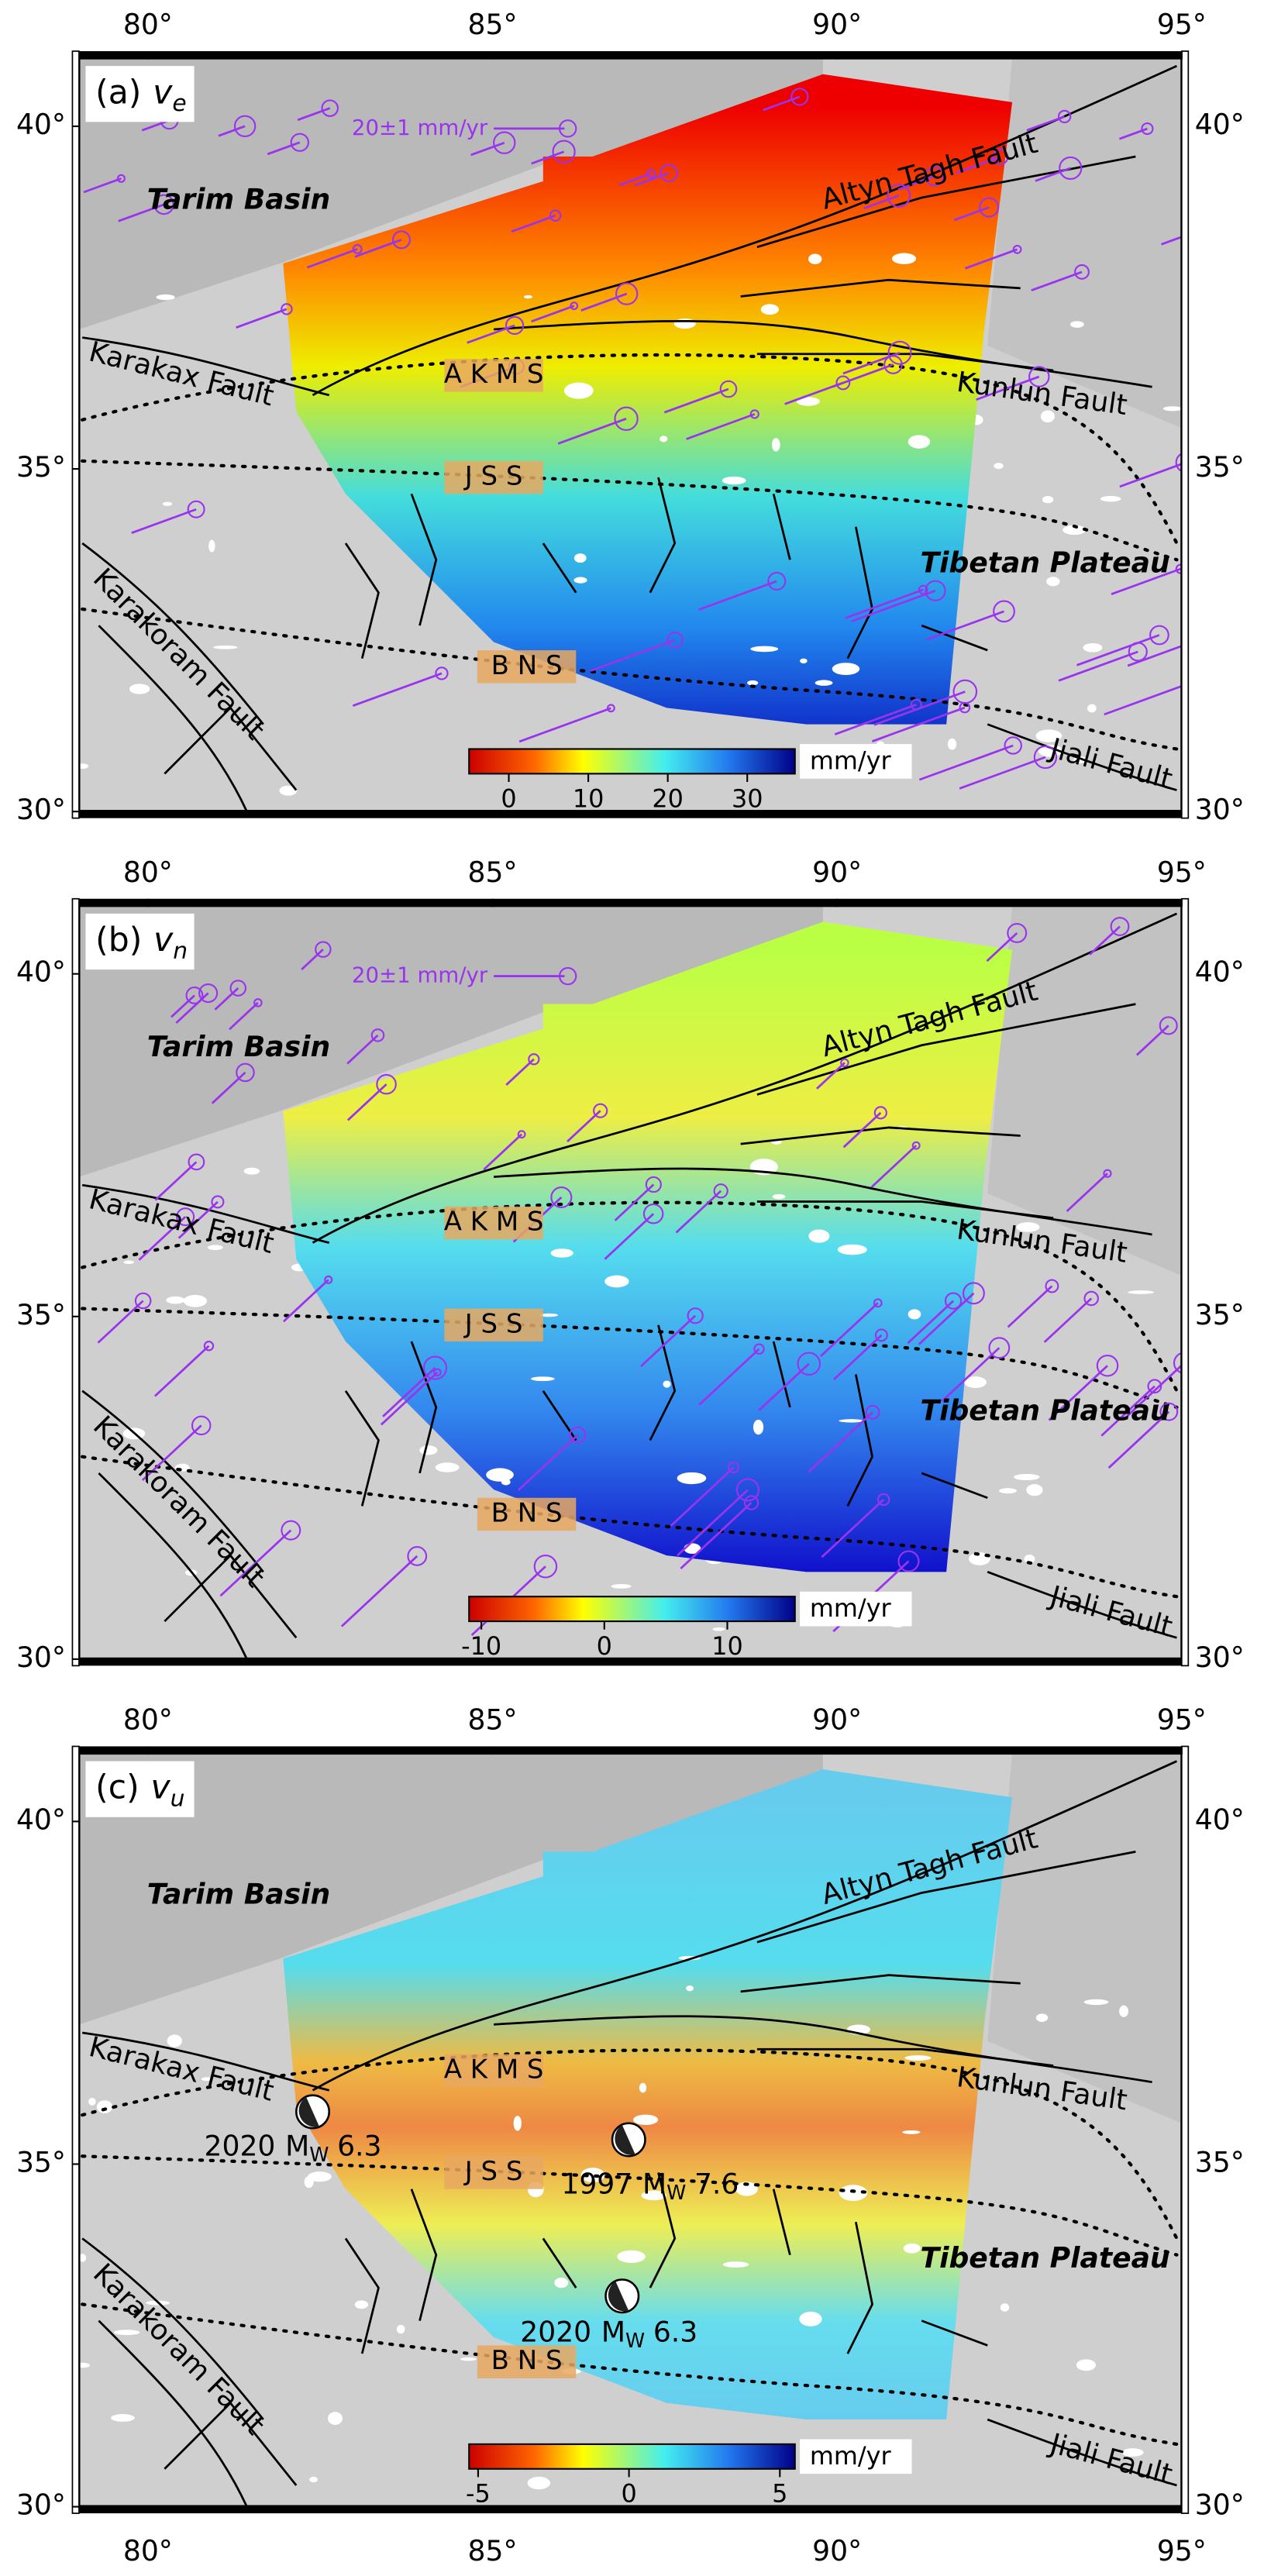 Image resolution: width=1264 pixels, height=2576 pixels. What do you see at coordinates (75, 1282) in the screenshot?
I see `frame-band-left` at bounding box center [75, 1282].